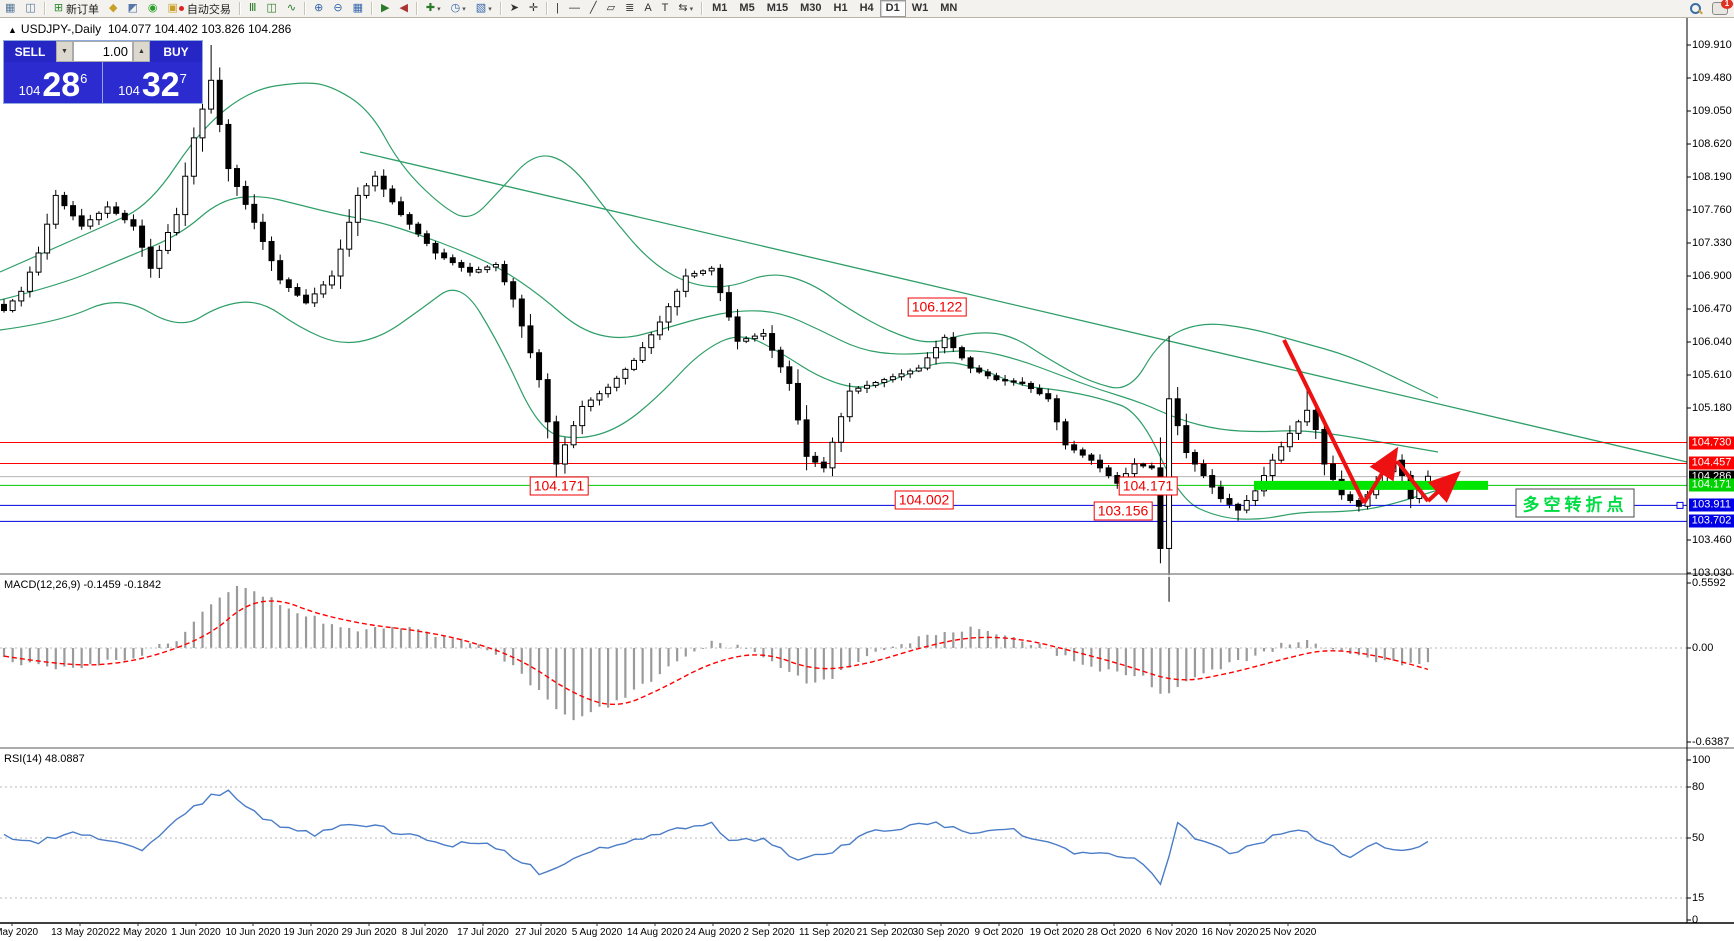  What do you see at coordinates (176, 51) in the screenshot?
I see `buy-button: BUY` at bounding box center [176, 51].